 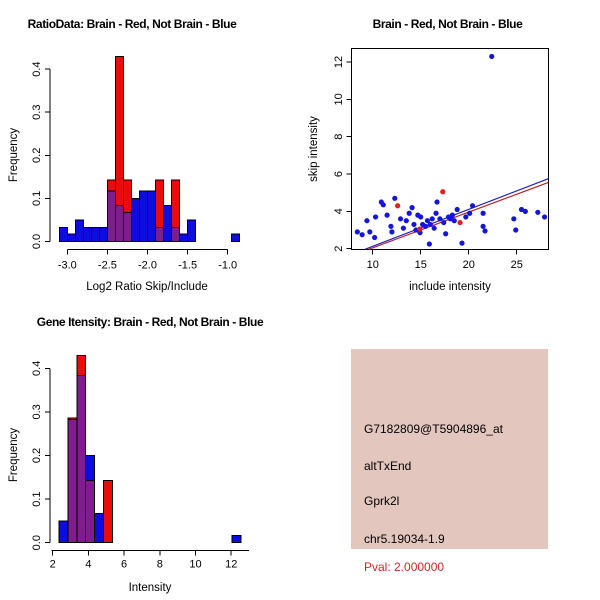 What do you see at coordinates (448, 24) in the screenshot?
I see `plot-title: Brain - Red, Not Brain - Blue` at bounding box center [448, 24].